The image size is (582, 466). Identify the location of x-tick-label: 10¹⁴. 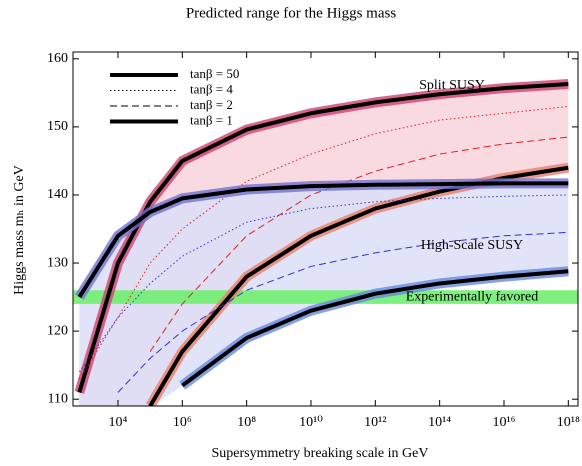
(439, 422).